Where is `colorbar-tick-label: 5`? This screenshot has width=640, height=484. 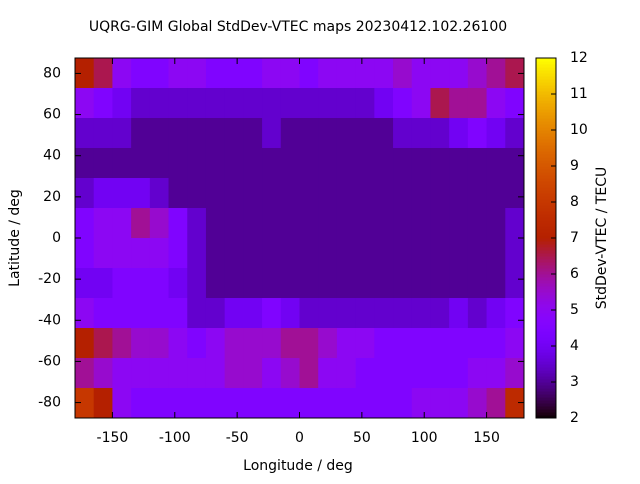
colorbar-tick-label: 5 is located at coordinates (574, 310).